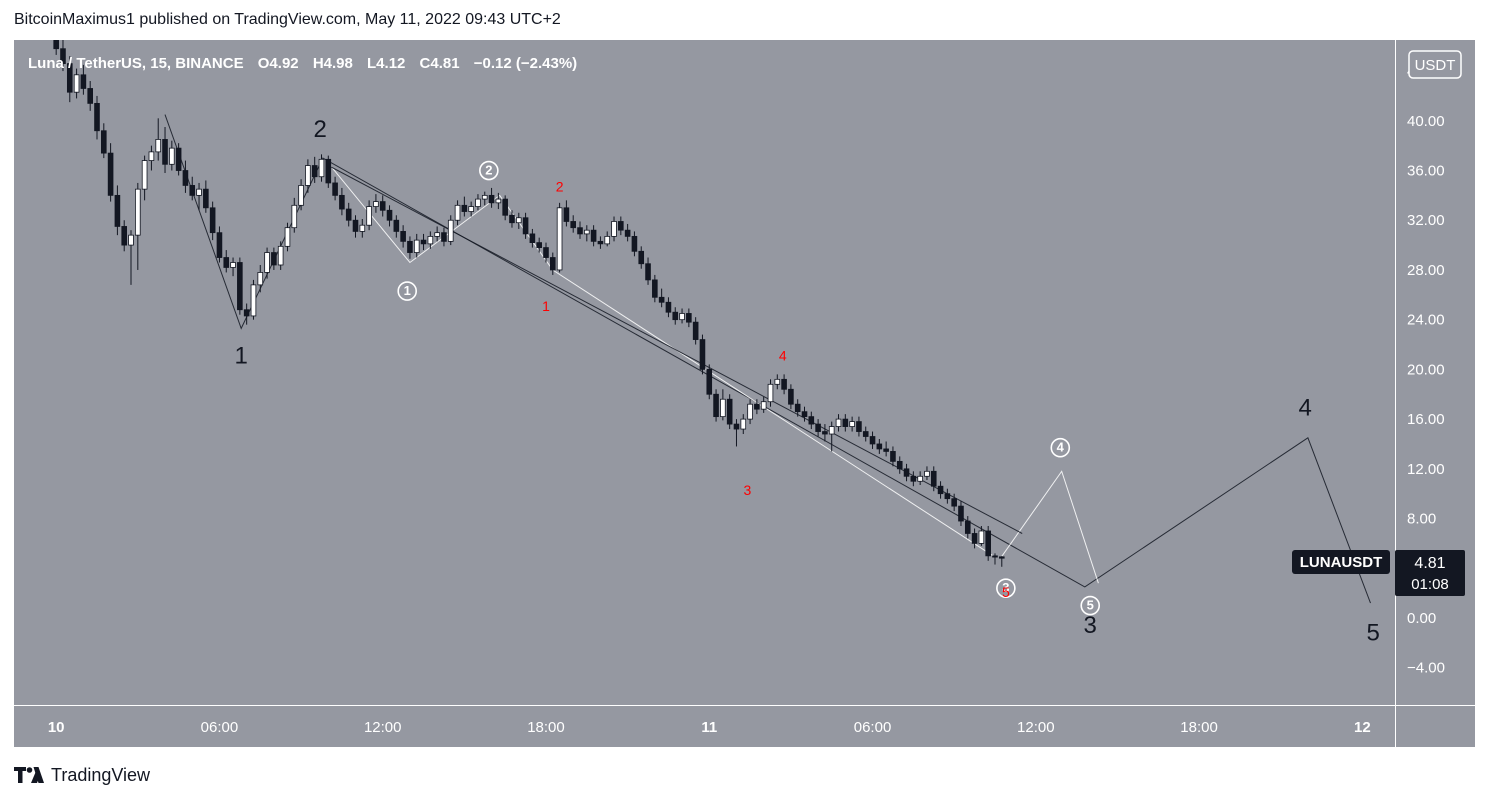  What do you see at coordinates (82, 775) in the screenshot?
I see `tradingview-brand: TradingView` at bounding box center [82, 775].